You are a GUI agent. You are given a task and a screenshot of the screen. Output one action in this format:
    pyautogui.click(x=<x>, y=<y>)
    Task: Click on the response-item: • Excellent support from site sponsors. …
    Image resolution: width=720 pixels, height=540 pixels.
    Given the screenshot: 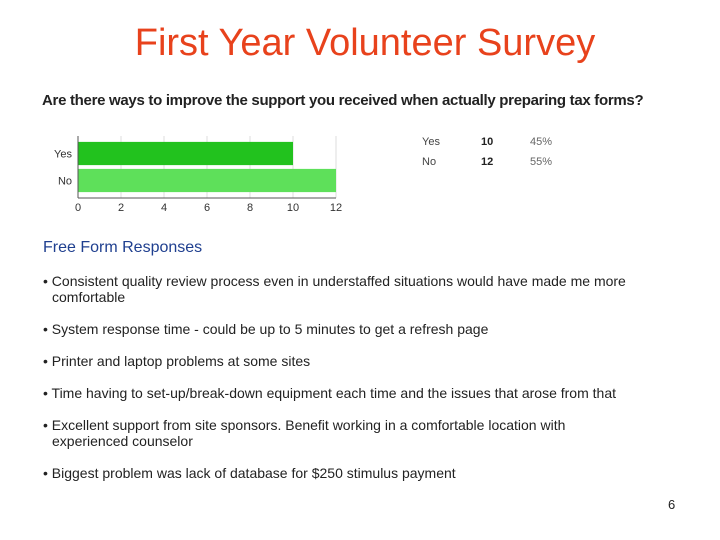 What is the action you would take?
    pyautogui.click(x=304, y=433)
    